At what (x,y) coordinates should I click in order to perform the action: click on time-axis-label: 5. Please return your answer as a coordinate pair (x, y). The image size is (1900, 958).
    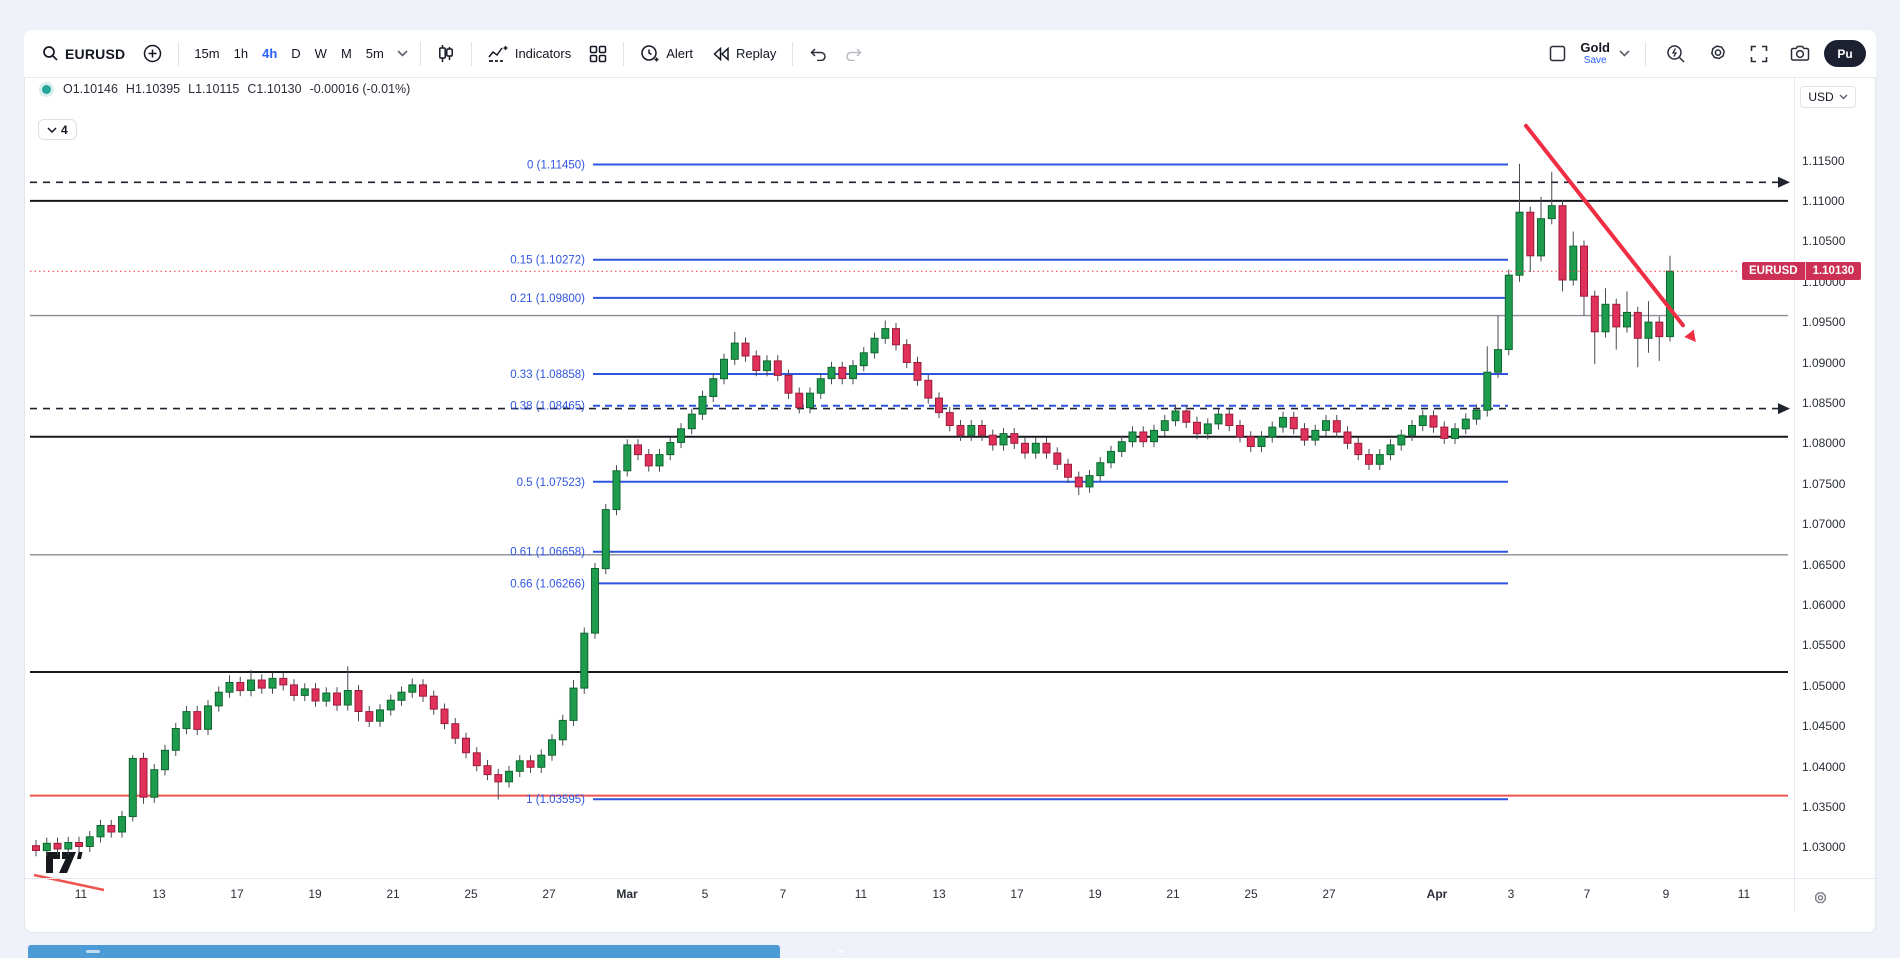
    Looking at the image, I should click on (705, 894).